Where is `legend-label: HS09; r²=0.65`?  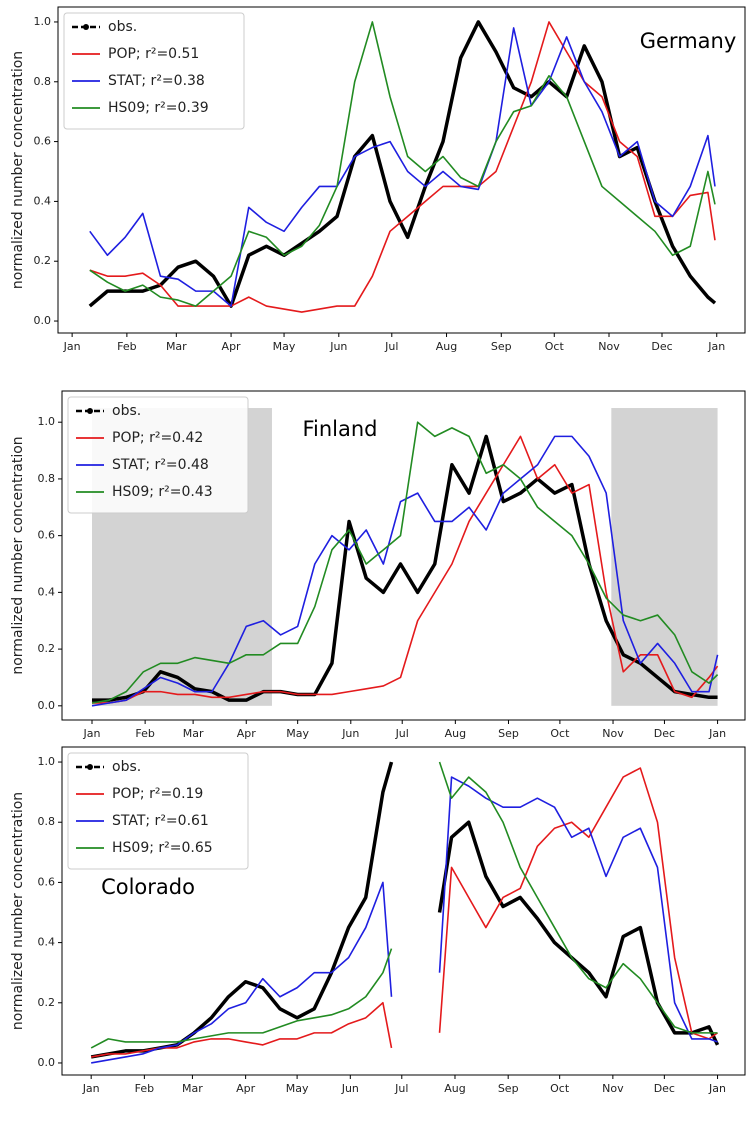 legend-label: HS09; r²=0.65 is located at coordinates (162, 848).